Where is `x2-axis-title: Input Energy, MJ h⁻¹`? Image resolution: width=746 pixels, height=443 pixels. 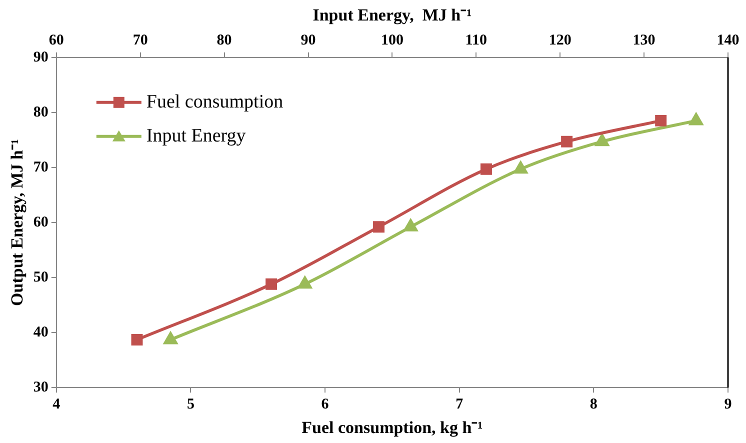 x2-axis-title: Input Energy, MJ h⁻¹ is located at coordinates (392, 15).